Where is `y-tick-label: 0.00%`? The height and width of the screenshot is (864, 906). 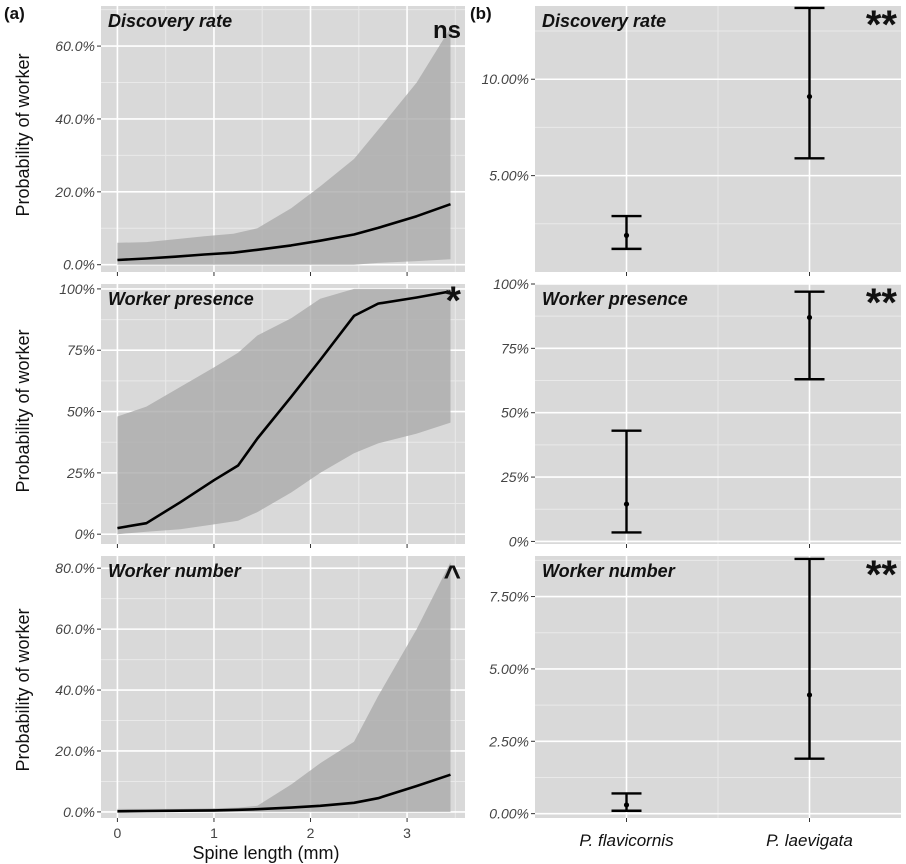 y-tick-label: 0.00% is located at coordinates (509, 814).